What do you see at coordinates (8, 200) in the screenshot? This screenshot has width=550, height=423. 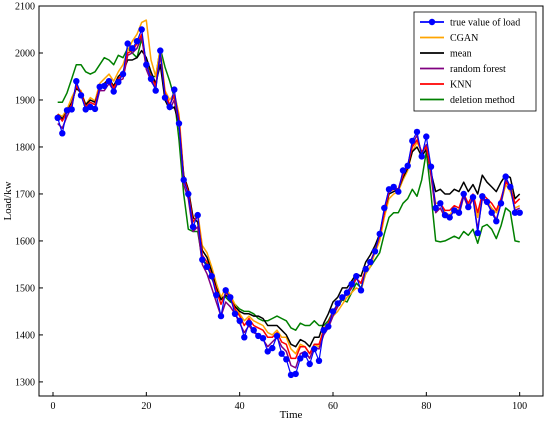 I see `y-axis-label: Load/kw` at bounding box center [8, 200].